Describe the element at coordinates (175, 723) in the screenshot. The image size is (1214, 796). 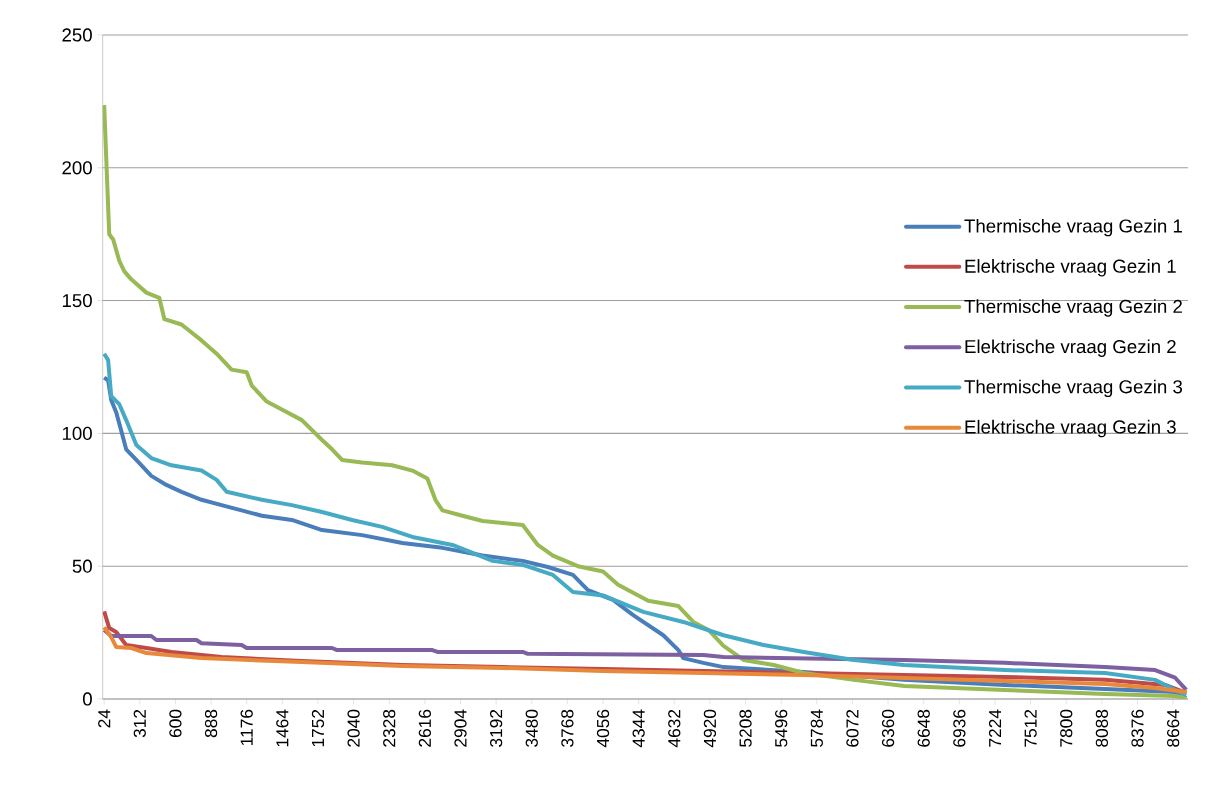
I see `x-tick-label: 600` at that location.